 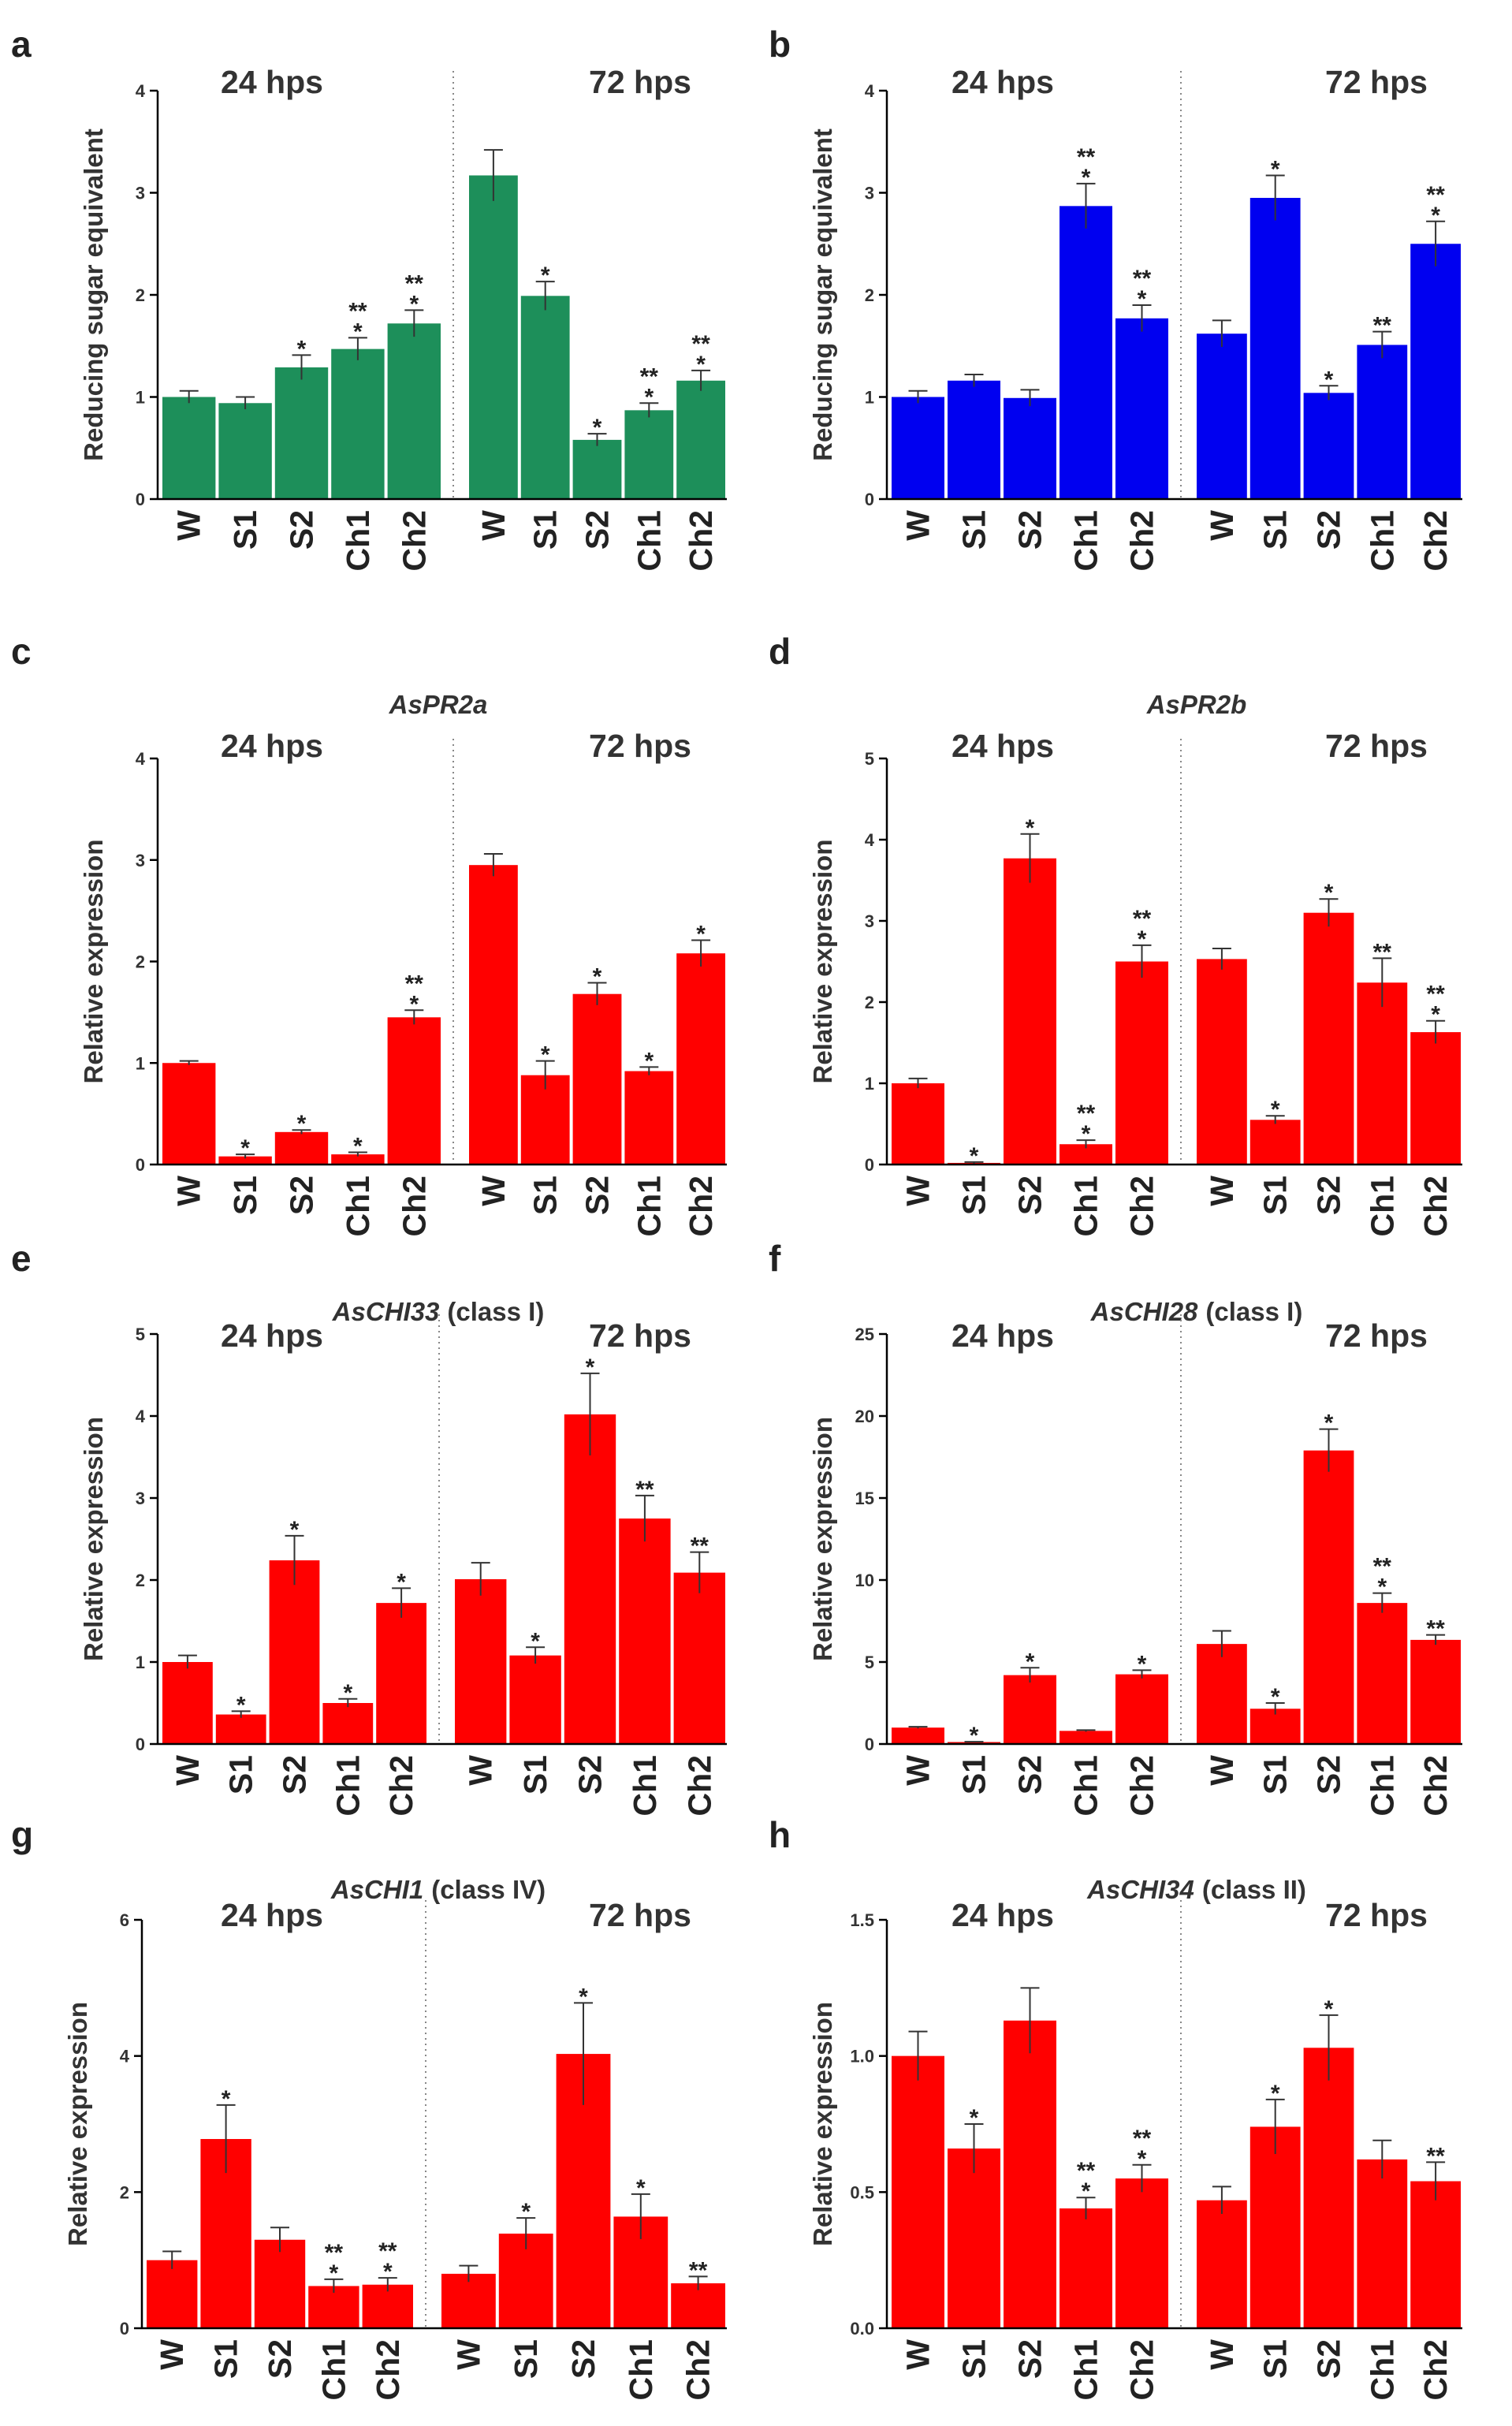 I want to click on gene-name: AsCHI33, so click(x=386, y=1311).